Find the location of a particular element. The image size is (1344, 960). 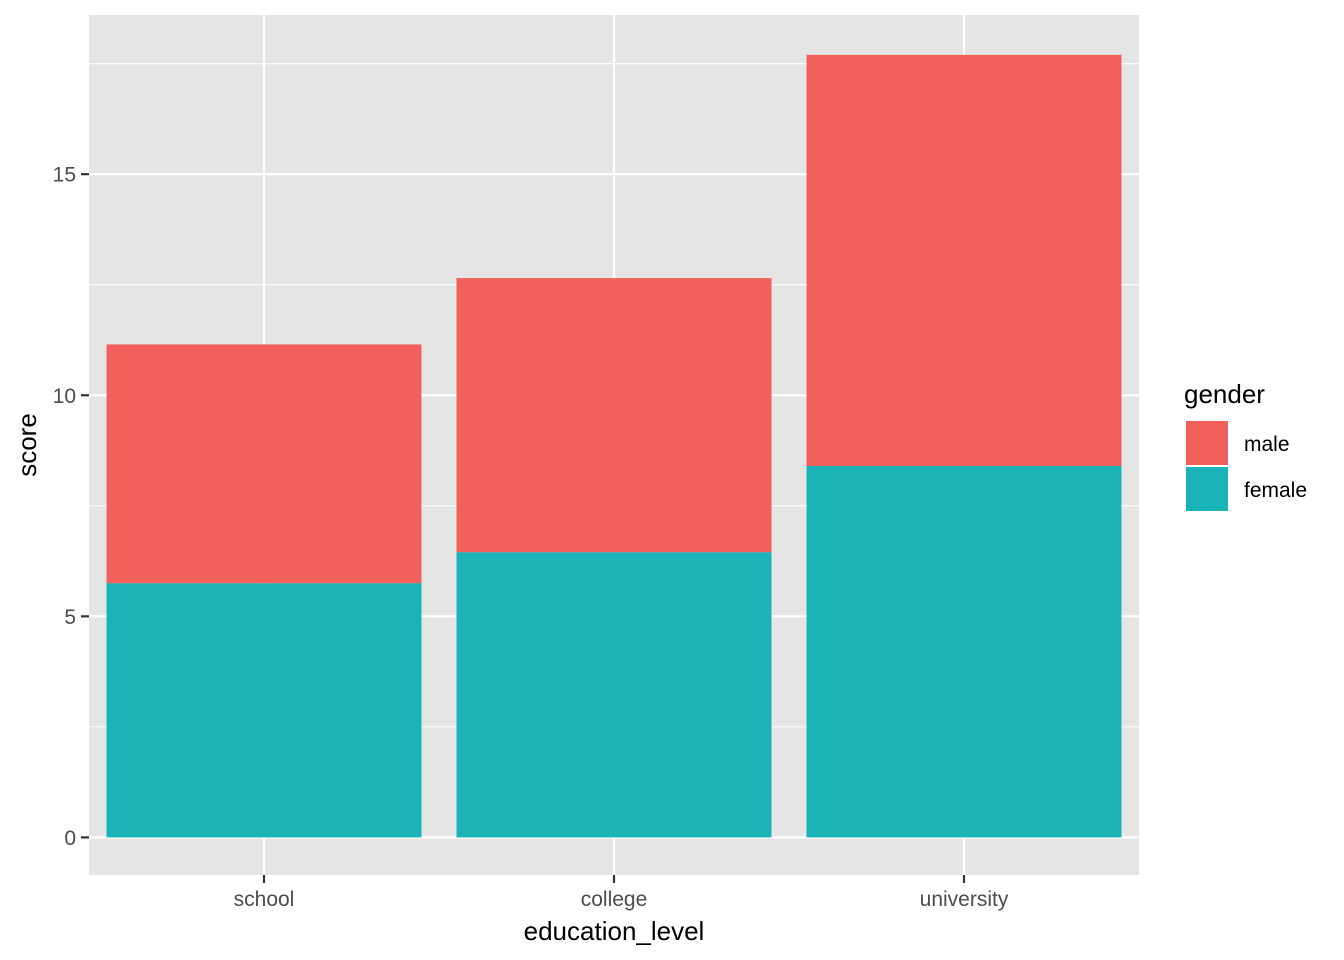

legend-title: gender is located at coordinates (1224, 394).